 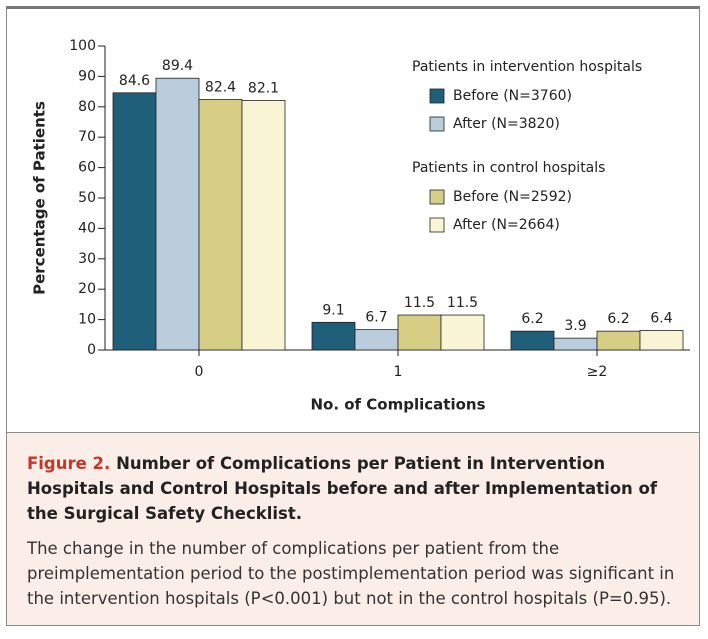 I want to click on legend-label: Before (N=2592), so click(x=512, y=197).